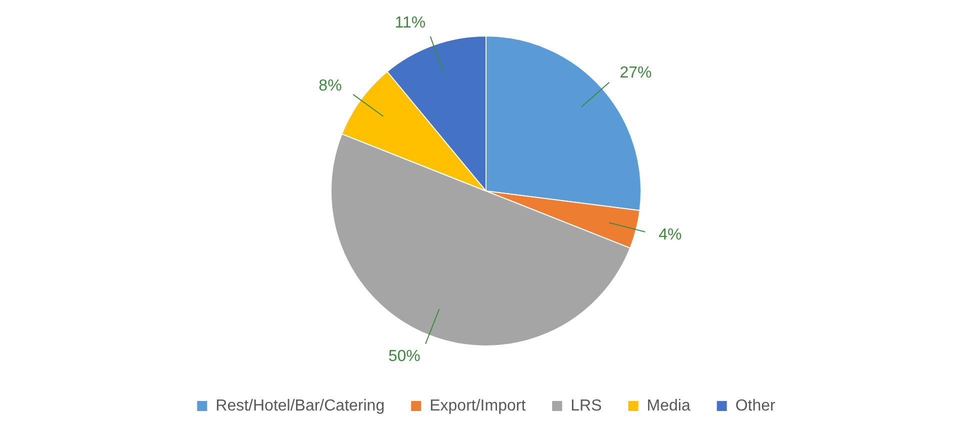 This screenshot has height=444, width=972. I want to click on legend-label: Media, so click(668, 405).